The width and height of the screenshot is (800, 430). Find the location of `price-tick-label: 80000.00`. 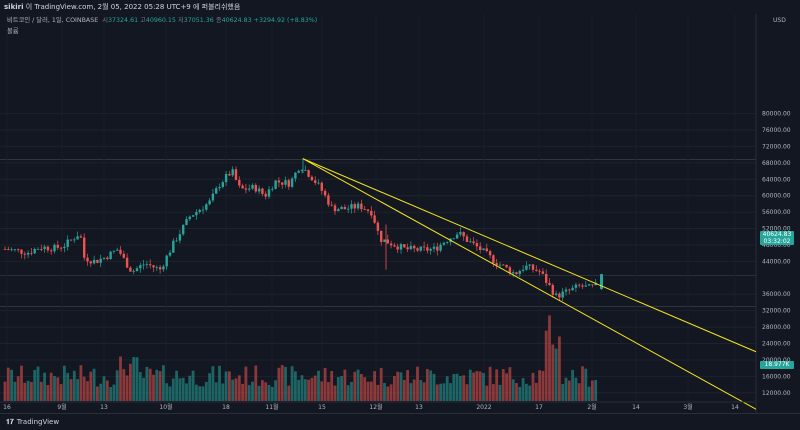

price-tick-label: 80000.00 is located at coordinates (776, 114).